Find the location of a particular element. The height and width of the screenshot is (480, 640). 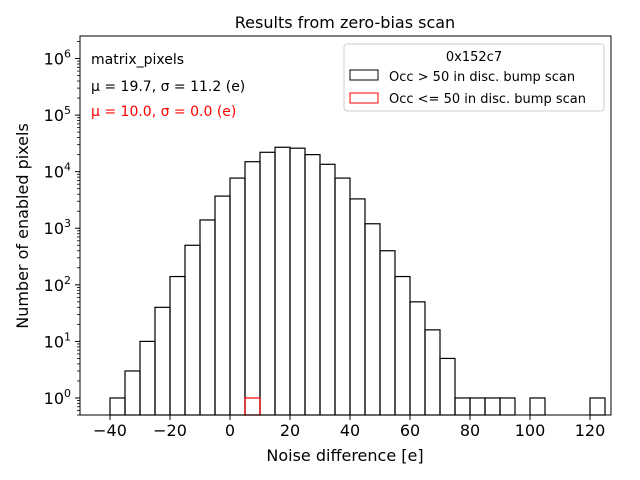

x-tick-label: 100 is located at coordinates (530, 430).